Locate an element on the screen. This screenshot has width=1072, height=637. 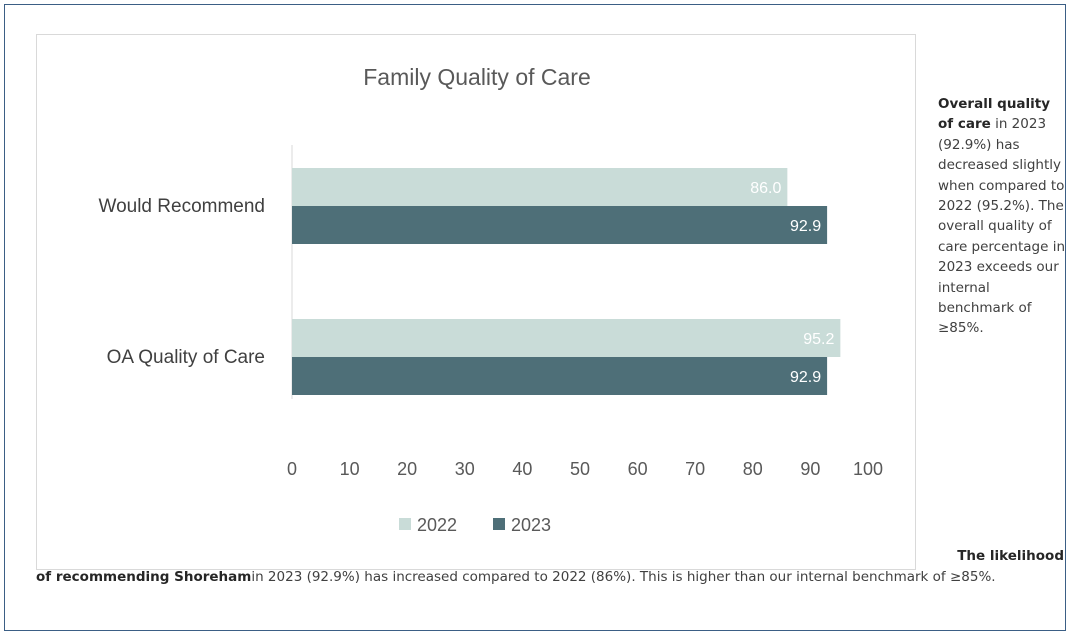
x-tick-label: 0 is located at coordinates (292, 469).